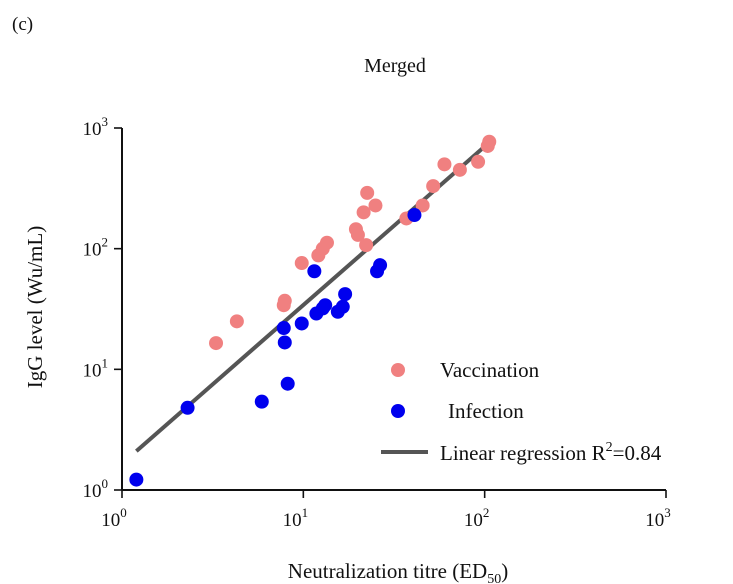 The width and height of the screenshot is (733, 584). Describe the element at coordinates (398, 411) in the screenshot. I see `legend-marker-infection` at that location.